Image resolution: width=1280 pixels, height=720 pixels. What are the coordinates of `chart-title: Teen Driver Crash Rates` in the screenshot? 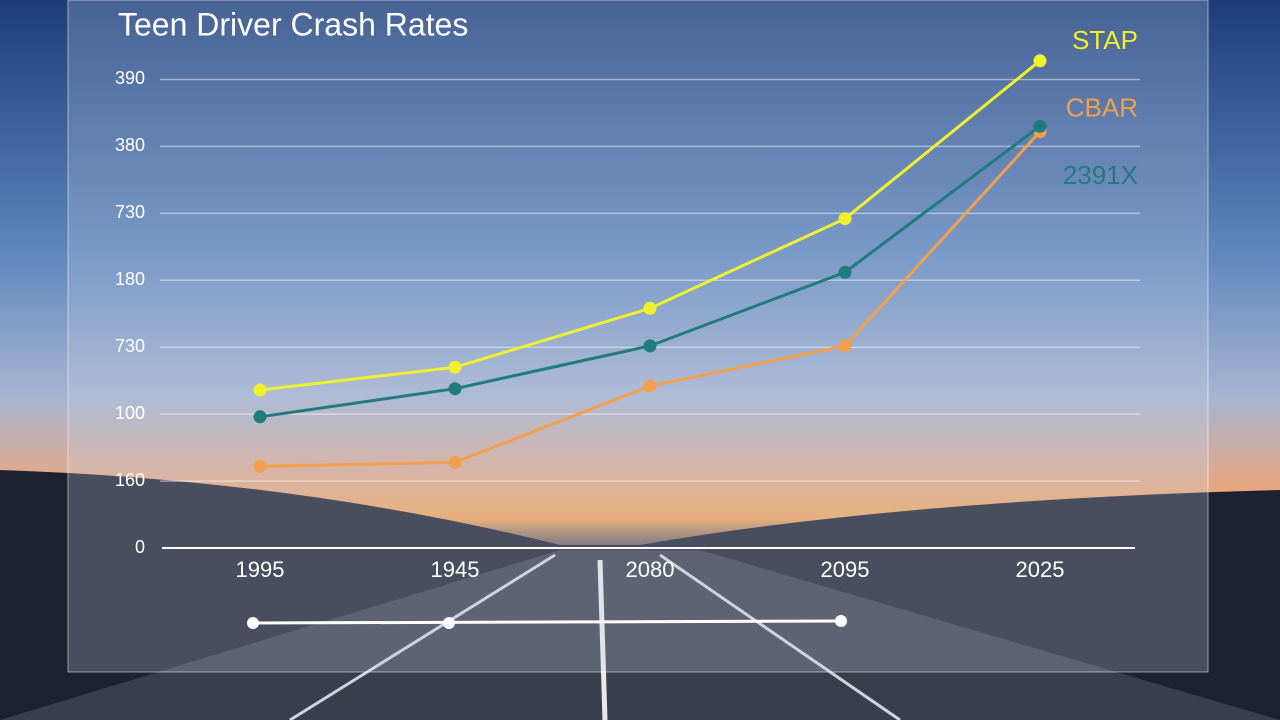 It's located at (293, 24).